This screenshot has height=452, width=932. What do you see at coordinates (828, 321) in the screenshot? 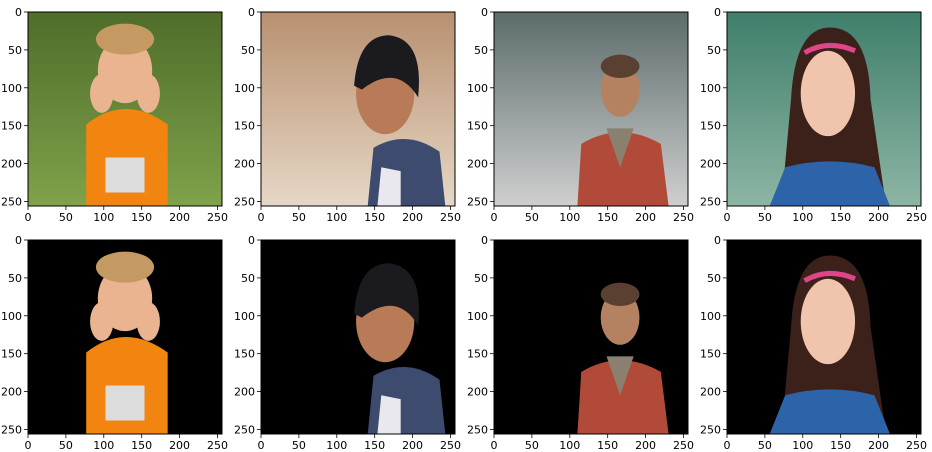
I see `subject-face` at bounding box center [828, 321].